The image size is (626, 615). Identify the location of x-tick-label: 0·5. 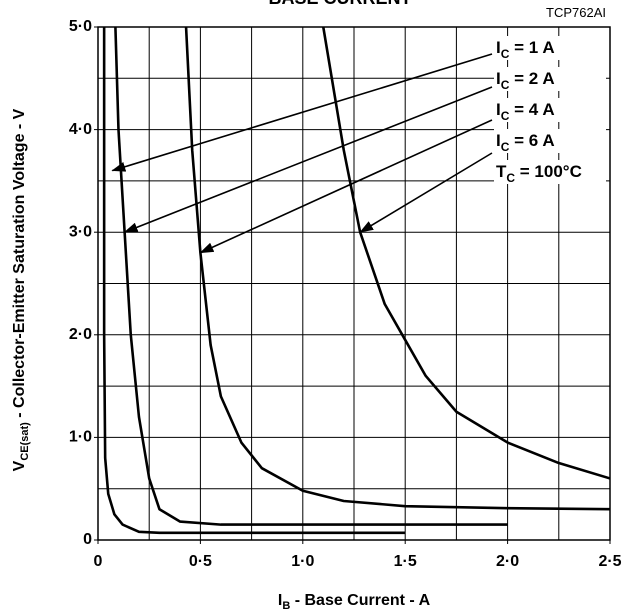
(200, 561).